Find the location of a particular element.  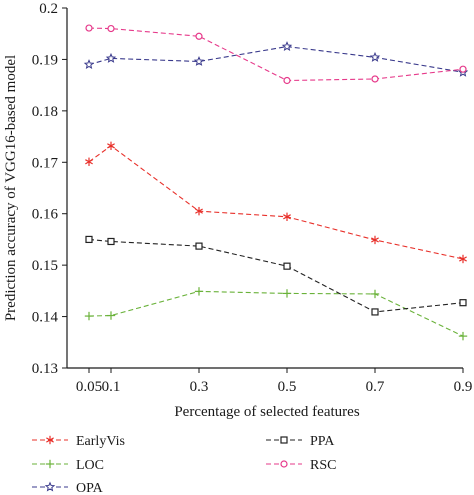

y-axis-title: Prediction accuracy of VGG16-based model is located at coordinates (11, 188).